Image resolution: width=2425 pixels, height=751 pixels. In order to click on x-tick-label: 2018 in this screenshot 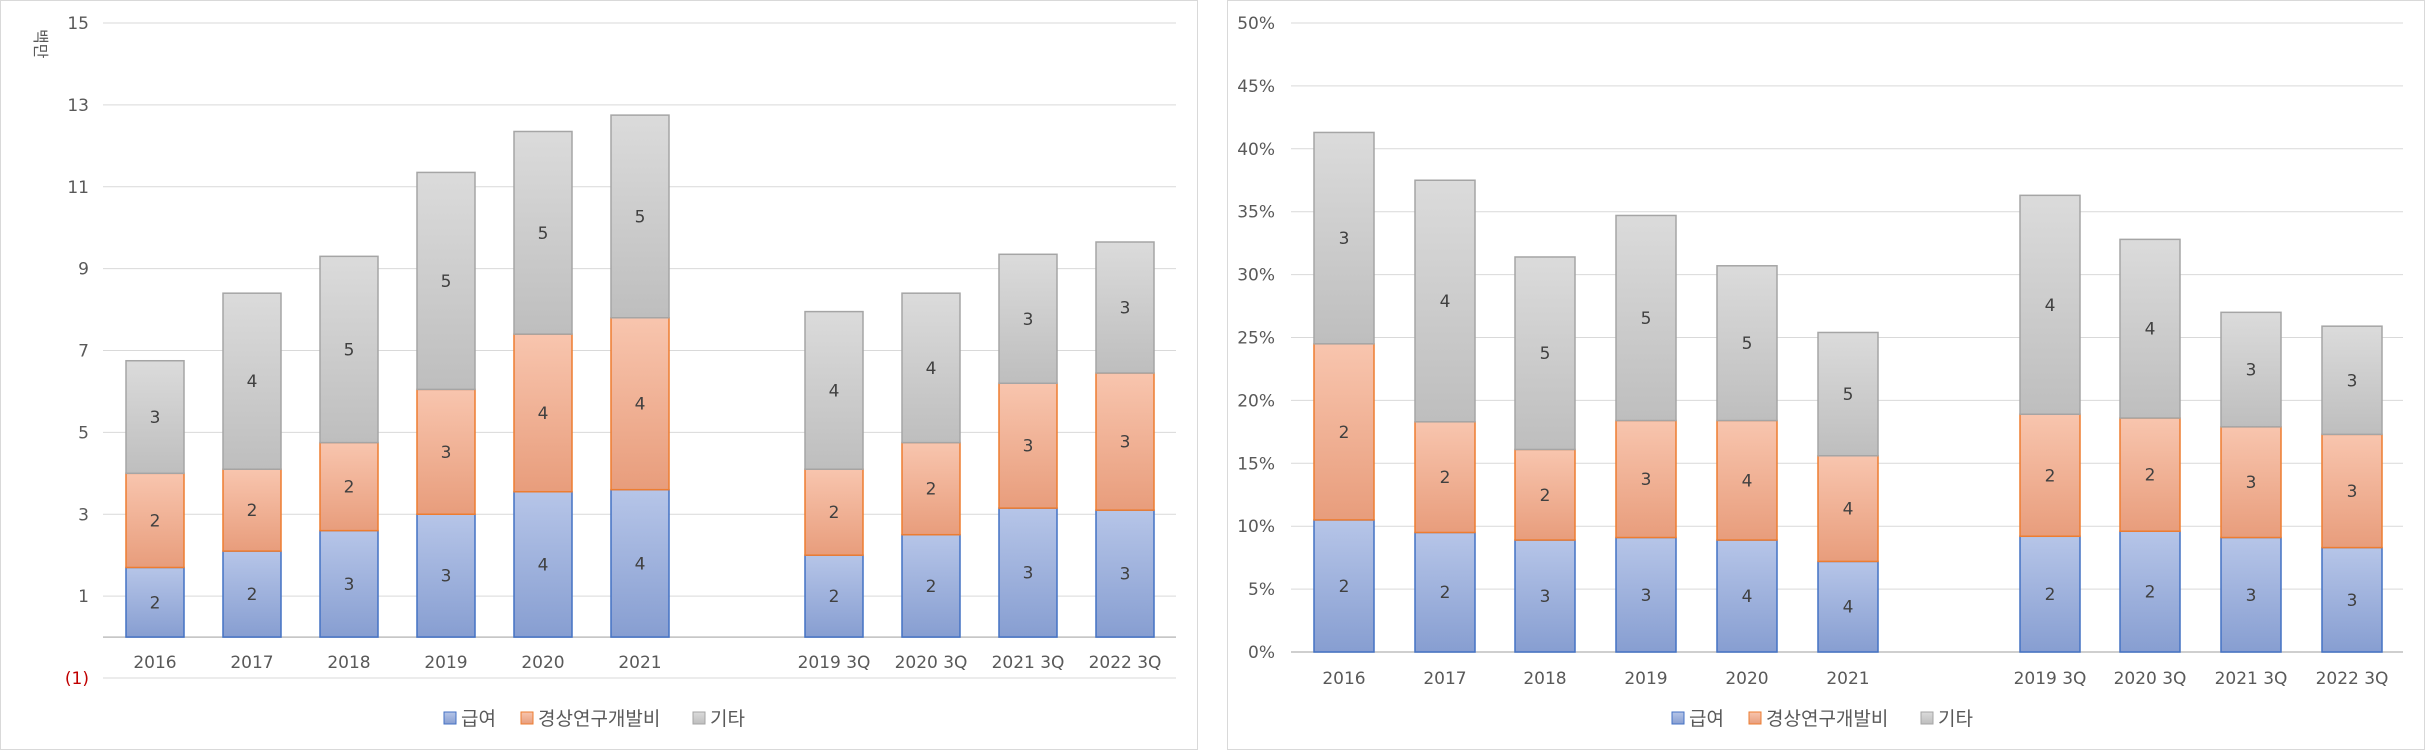, I will do `click(1544, 679)`.